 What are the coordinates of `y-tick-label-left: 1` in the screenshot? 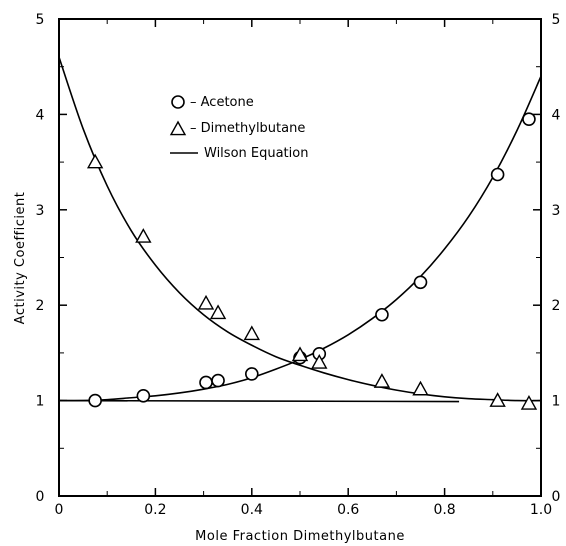 It's located at (40, 402).